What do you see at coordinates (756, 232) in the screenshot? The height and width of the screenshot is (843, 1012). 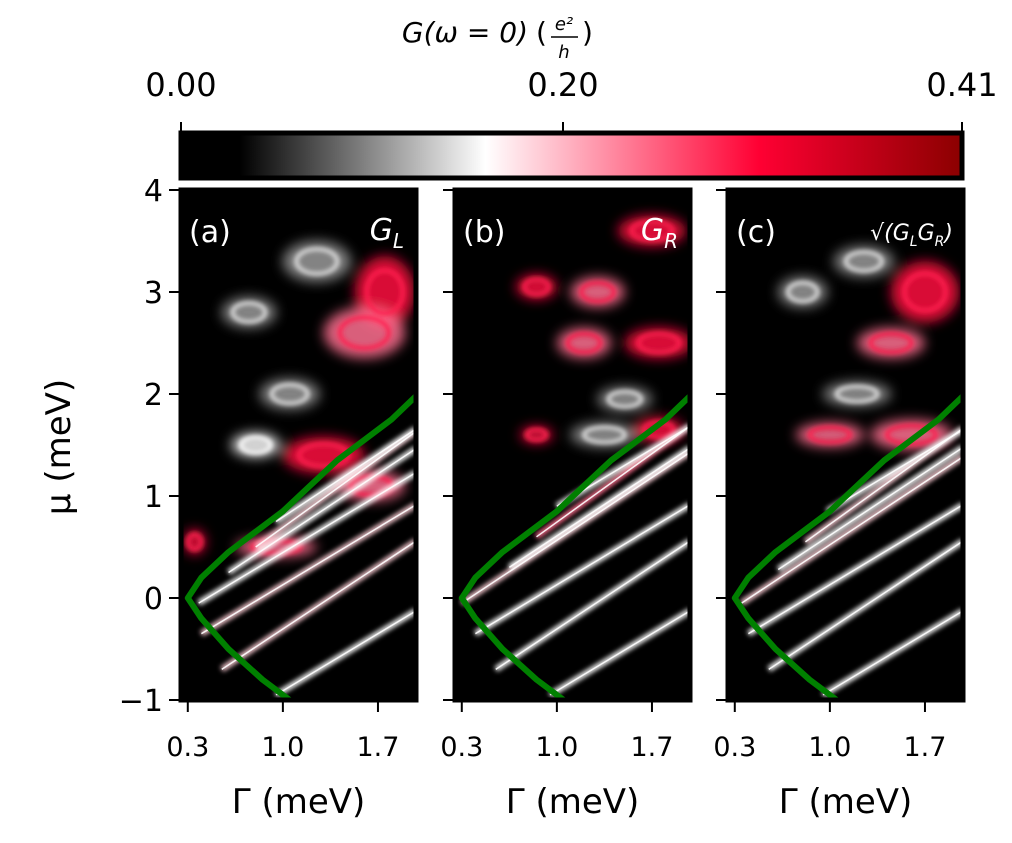 I see `panel-tag: (c)` at bounding box center [756, 232].